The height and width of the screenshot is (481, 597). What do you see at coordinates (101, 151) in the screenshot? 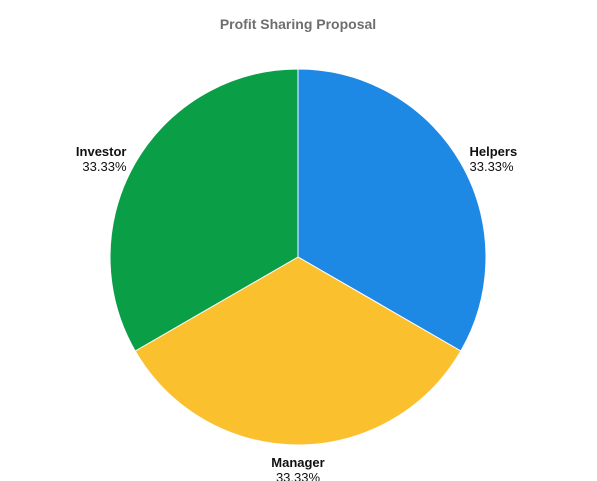
I see `slice-label-investor: Investor` at bounding box center [101, 151].